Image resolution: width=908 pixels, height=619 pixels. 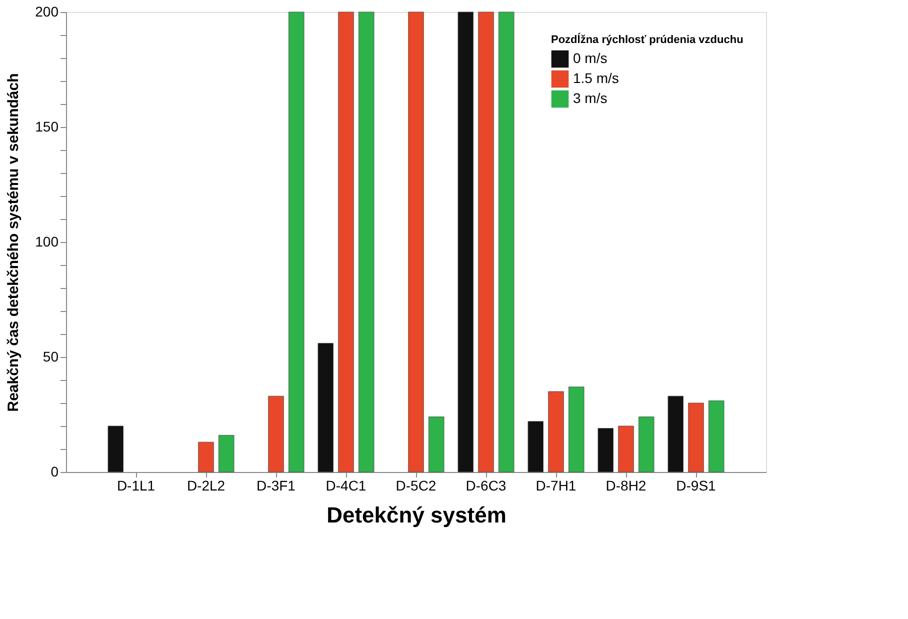 What do you see at coordinates (276, 486) in the screenshot?
I see `x-tick-label: D-3F1` at bounding box center [276, 486].